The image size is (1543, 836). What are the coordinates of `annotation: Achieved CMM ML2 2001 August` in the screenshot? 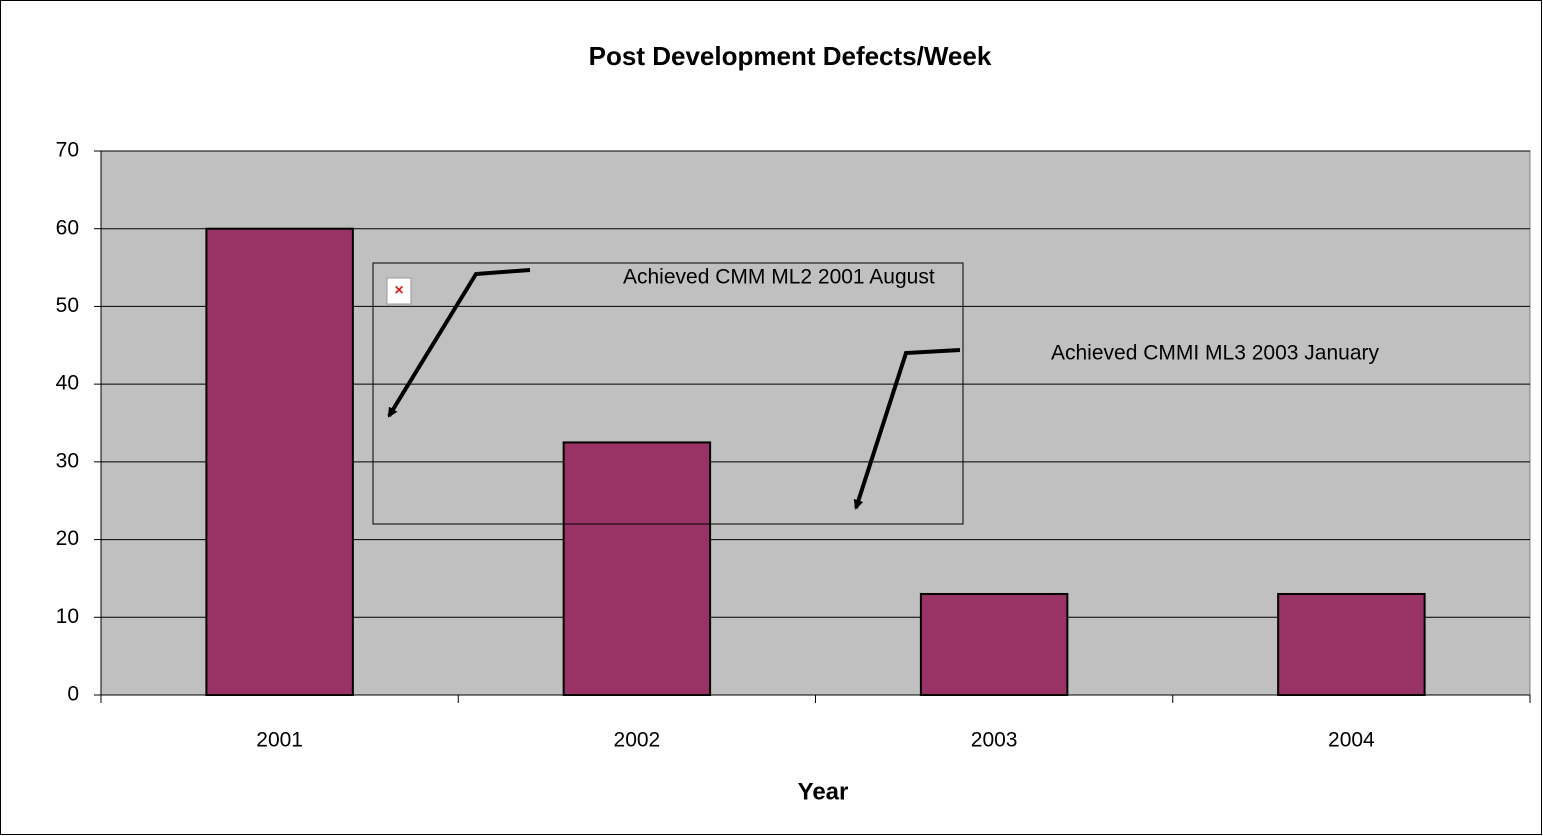 It's located at (779, 277).